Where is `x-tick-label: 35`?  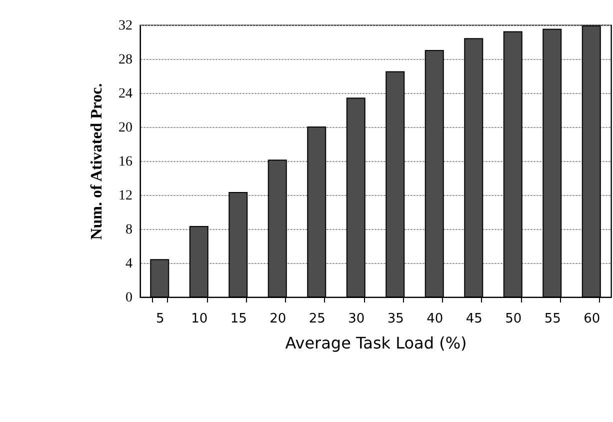
x-tick-label: 35 is located at coordinates (395, 319).